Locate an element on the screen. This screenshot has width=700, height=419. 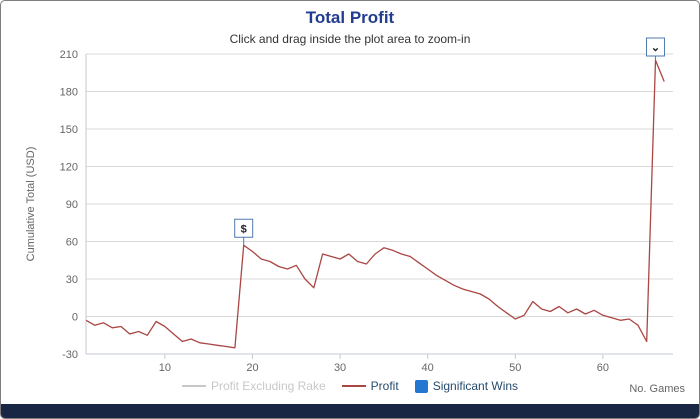
x-tick-label: 10 is located at coordinates (165, 368).